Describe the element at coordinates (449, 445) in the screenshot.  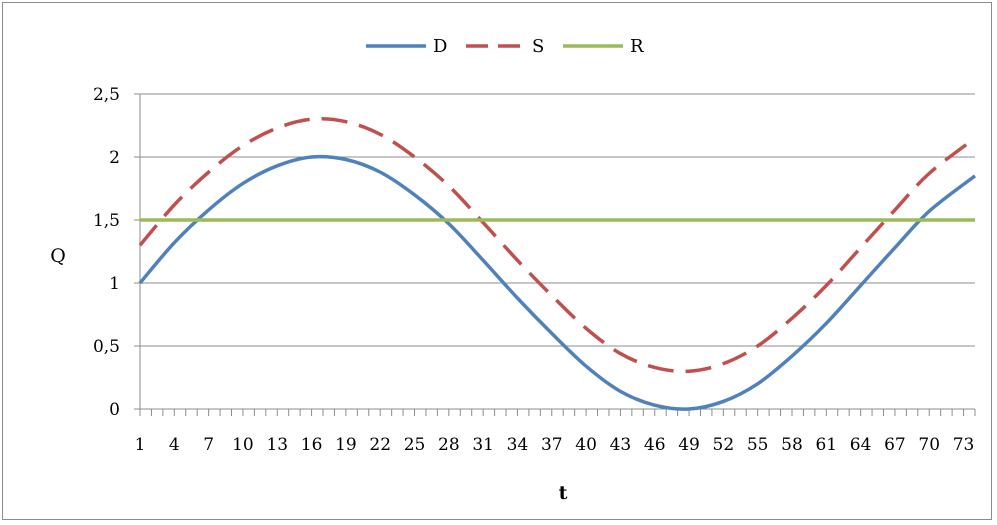
I see `x-tick-label: 28` at that location.